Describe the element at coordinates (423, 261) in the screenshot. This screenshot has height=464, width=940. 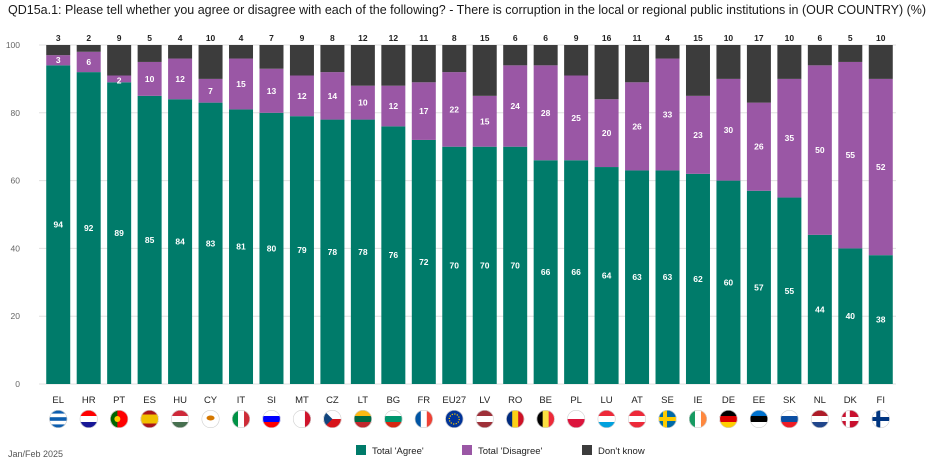
I see `bar-agree-fr` at that location.